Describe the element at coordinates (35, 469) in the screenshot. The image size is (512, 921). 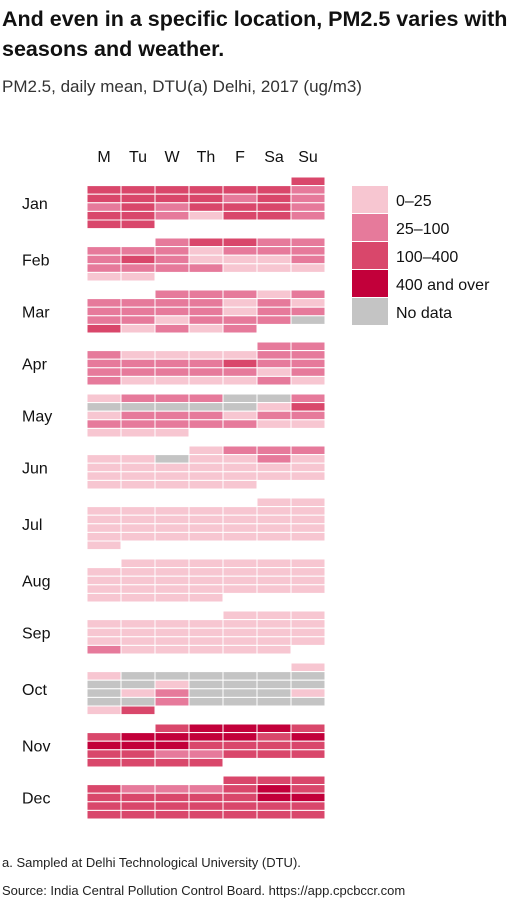
I see `month-label-jun: Jun` at that location.